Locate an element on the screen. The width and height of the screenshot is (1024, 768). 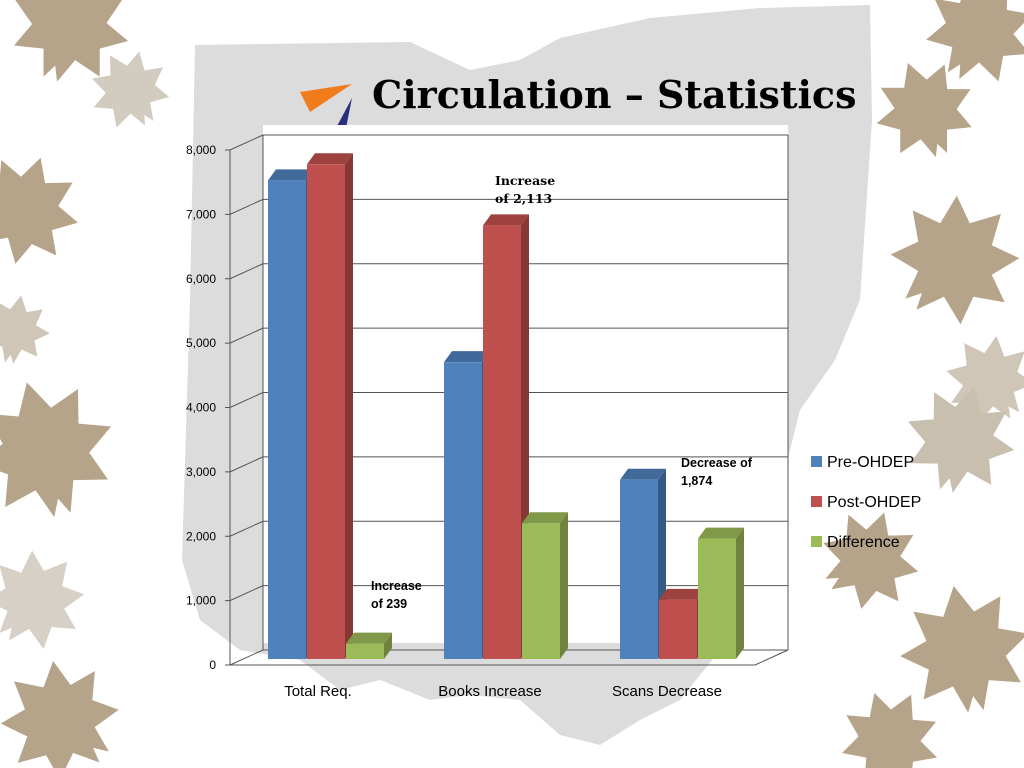
legend-label: Post-OHDEP is located at coordinates (874, 502).